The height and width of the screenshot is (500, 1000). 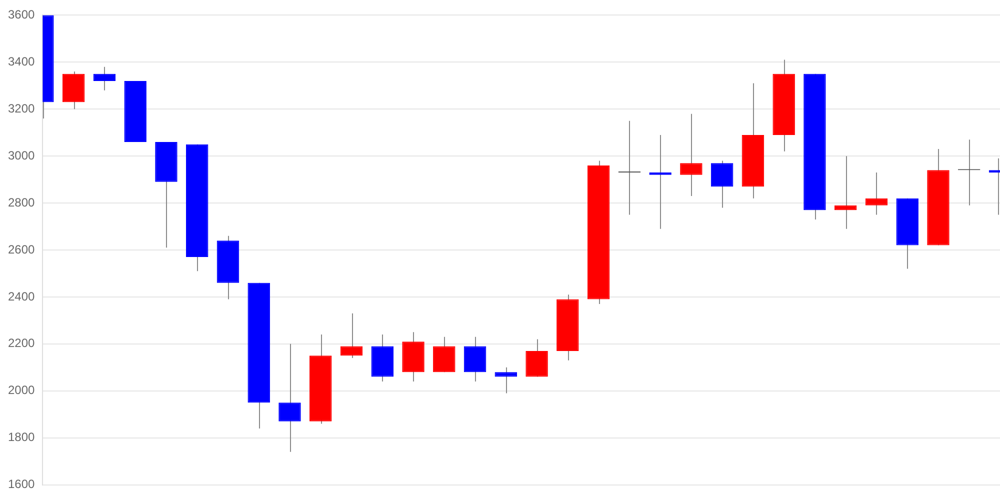 I want to click on y-tick-label: 2000, so click(x=22, y=390).